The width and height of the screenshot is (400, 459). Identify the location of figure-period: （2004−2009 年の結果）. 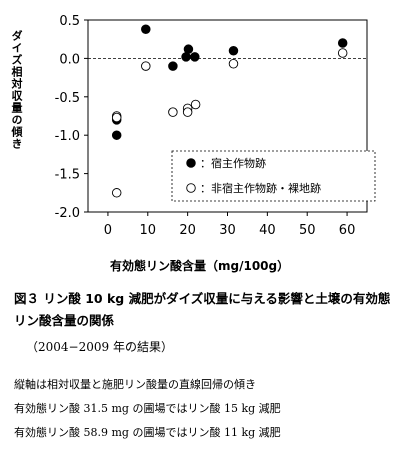
(99, 347).